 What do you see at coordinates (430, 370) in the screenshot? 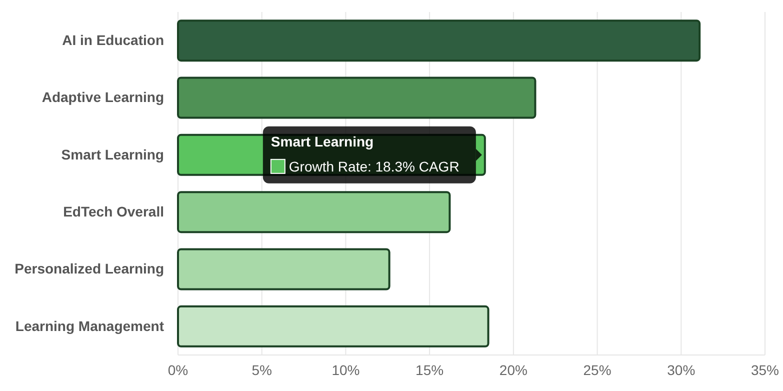
I see `x-tick-label: 15%` at bounding box center [430, 370].